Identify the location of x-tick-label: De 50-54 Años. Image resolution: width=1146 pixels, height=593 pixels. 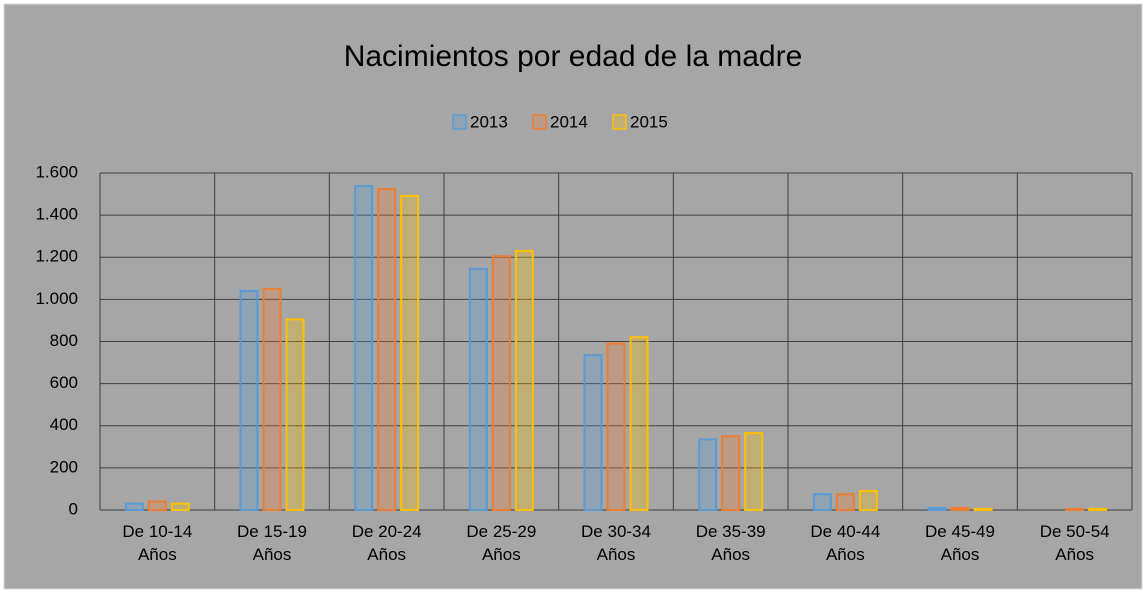
(1074, 543).